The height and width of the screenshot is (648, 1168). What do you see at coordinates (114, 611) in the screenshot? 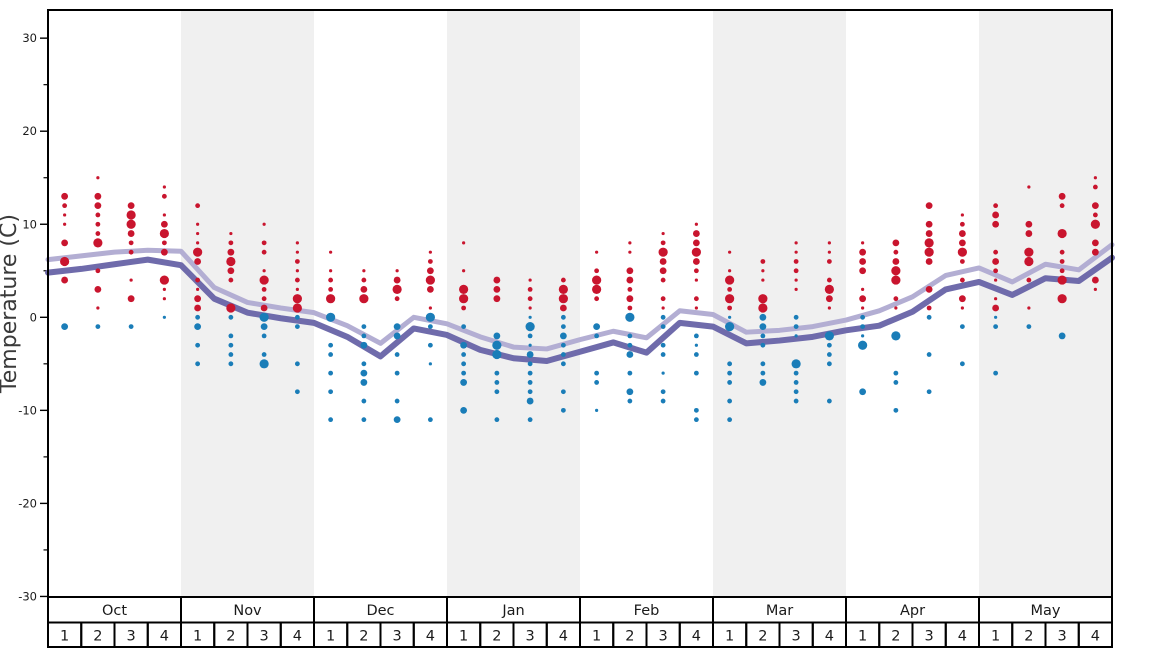
I see `month-label-Oct: Oct` at bounding box center [114, 611].